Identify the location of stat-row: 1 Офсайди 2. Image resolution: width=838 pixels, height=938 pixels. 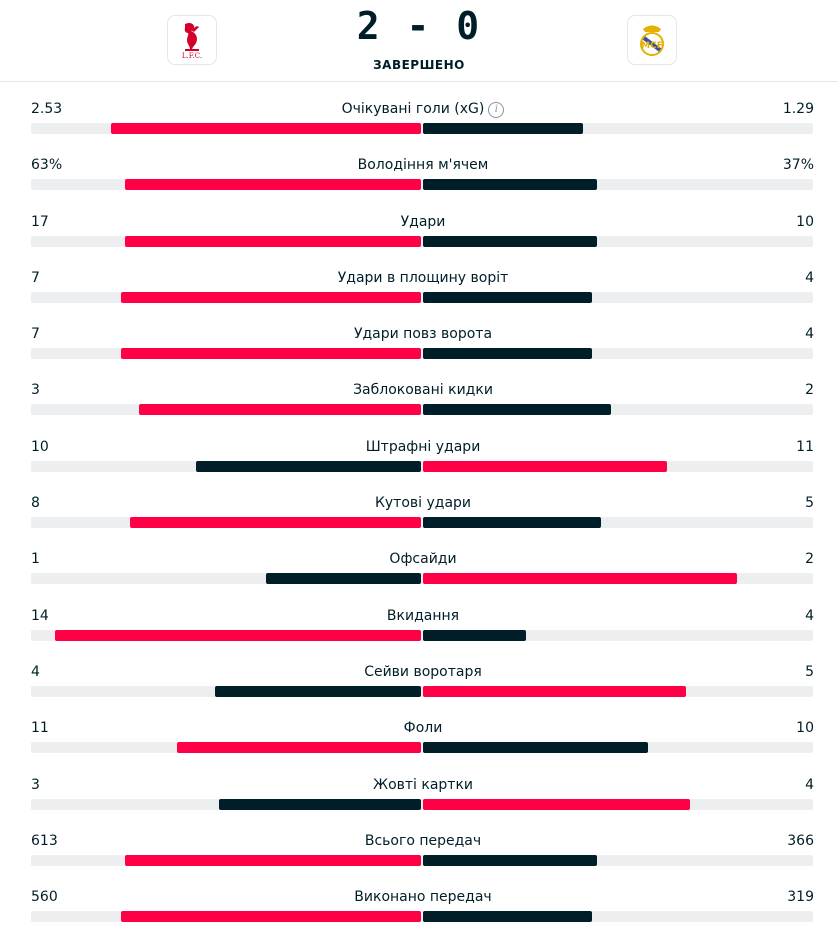
(419, 572).